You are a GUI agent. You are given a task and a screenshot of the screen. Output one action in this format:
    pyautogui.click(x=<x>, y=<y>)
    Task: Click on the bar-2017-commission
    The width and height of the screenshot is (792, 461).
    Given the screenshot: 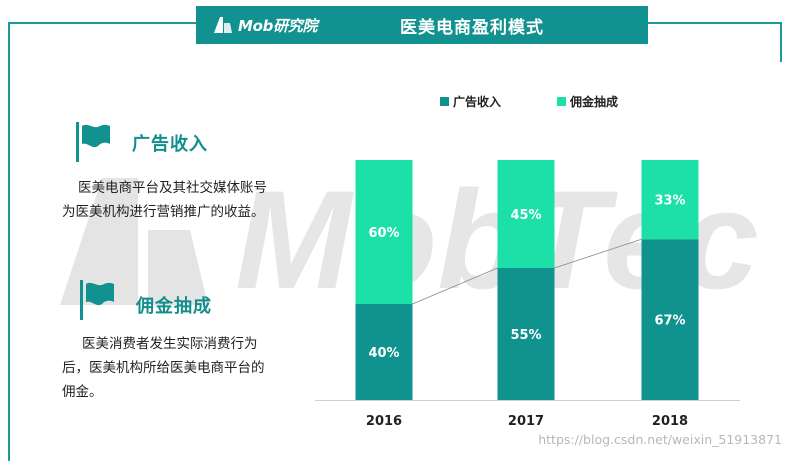 What is the action you would take?
    pyautogui.click(x=526, y=214)
    